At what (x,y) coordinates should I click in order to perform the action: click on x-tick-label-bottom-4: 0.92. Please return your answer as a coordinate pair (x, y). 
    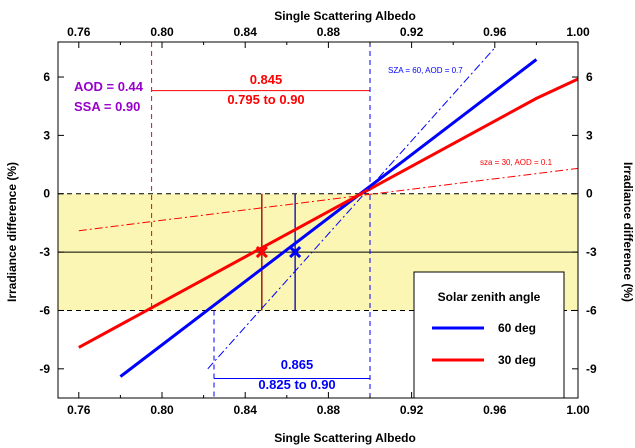
    Looking at the image, I should click on (412, 410).